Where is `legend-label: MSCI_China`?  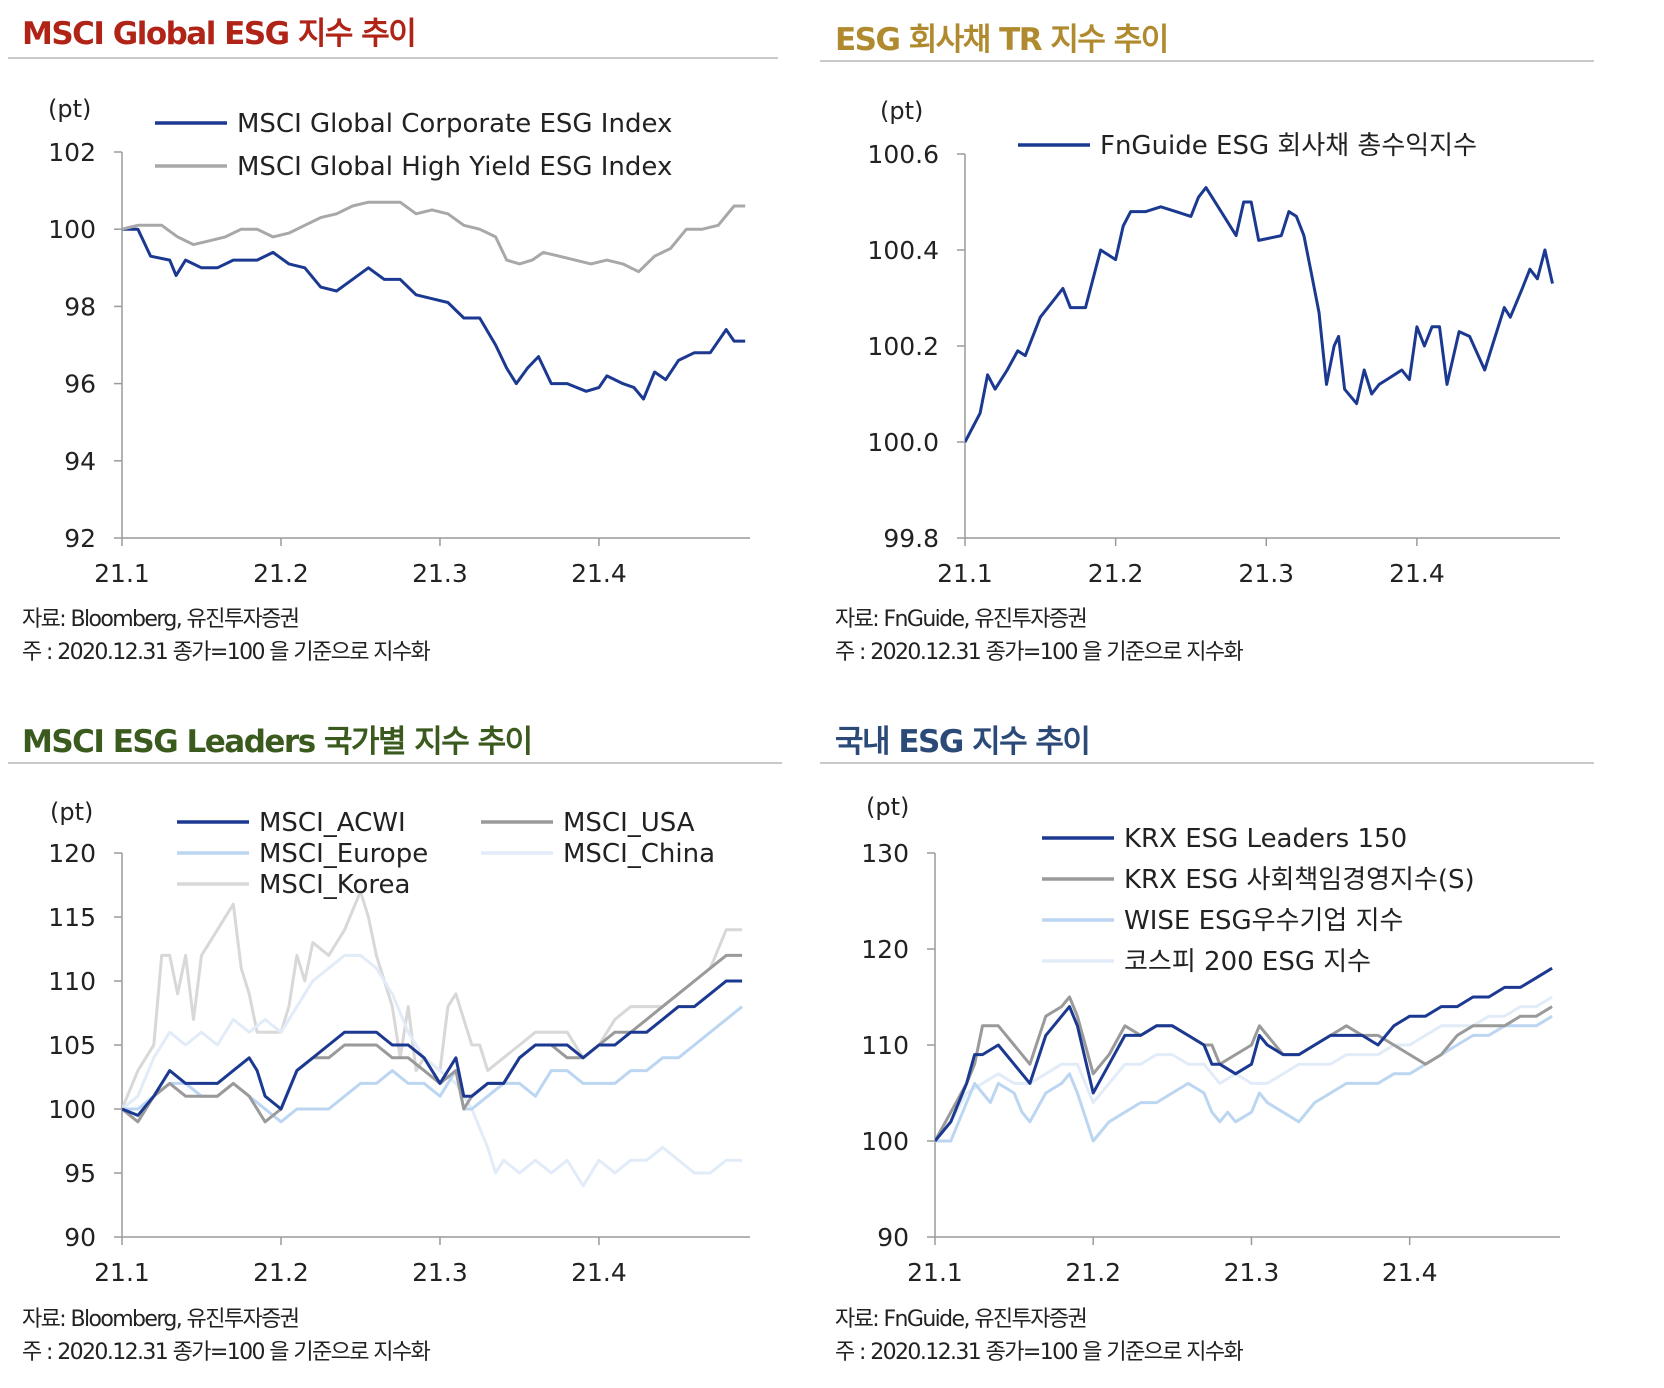
legend-label: MSCI_China is located at coordinates (639, 854).